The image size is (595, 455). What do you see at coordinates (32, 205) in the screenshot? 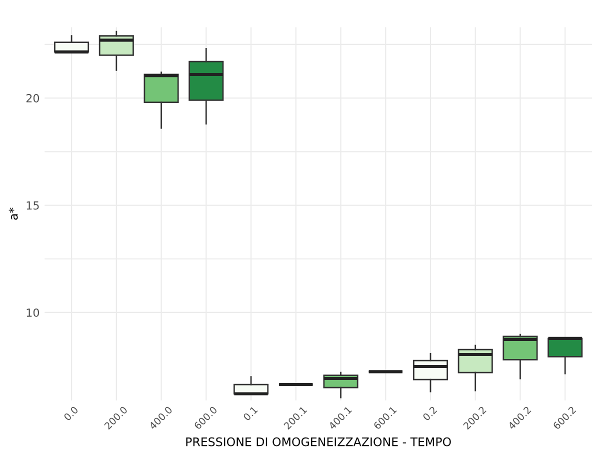
I see `y-tick-label: 15` at bounding box center [32, 205].